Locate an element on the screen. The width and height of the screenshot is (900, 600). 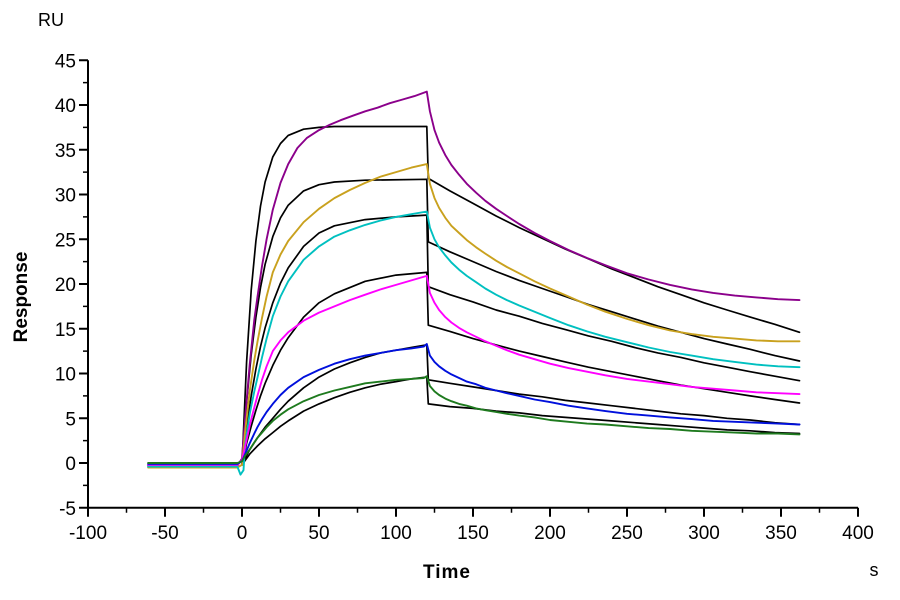
y-tick-label: 25 is located at coordinates (65, 240).